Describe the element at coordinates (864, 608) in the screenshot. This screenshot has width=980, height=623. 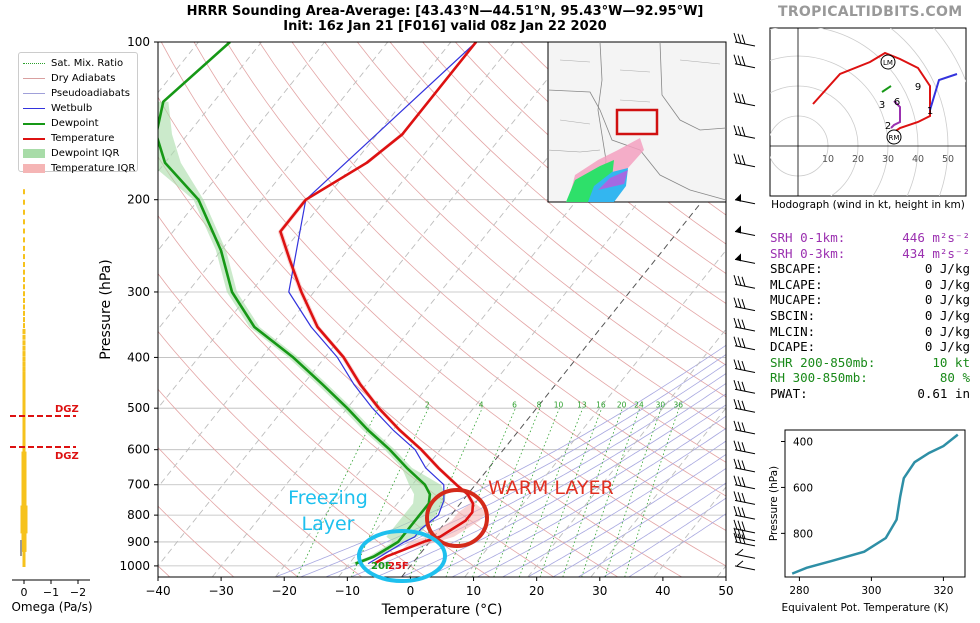
I see `theta-e-x-label: Equivalent Pot. Temperature (K)` at that location.